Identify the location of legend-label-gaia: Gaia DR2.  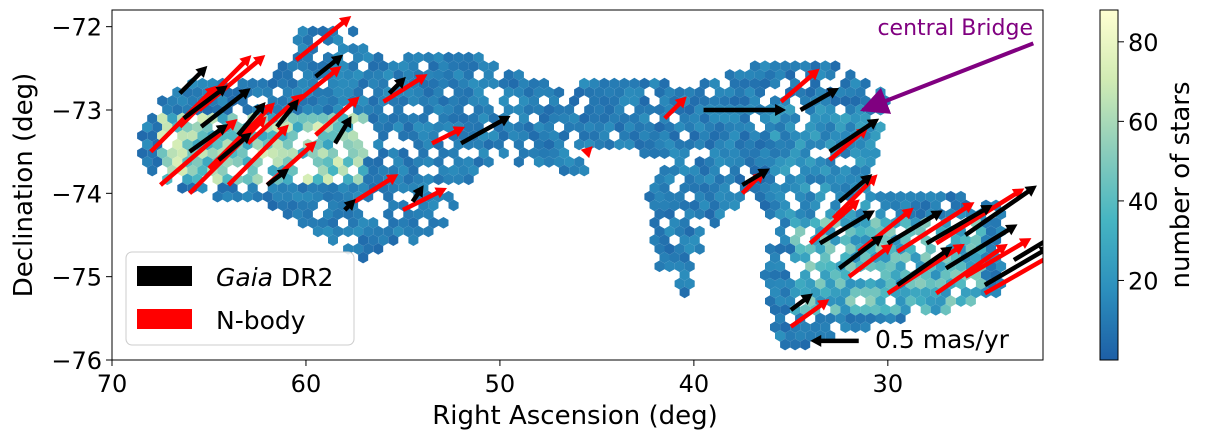
(274, 277).